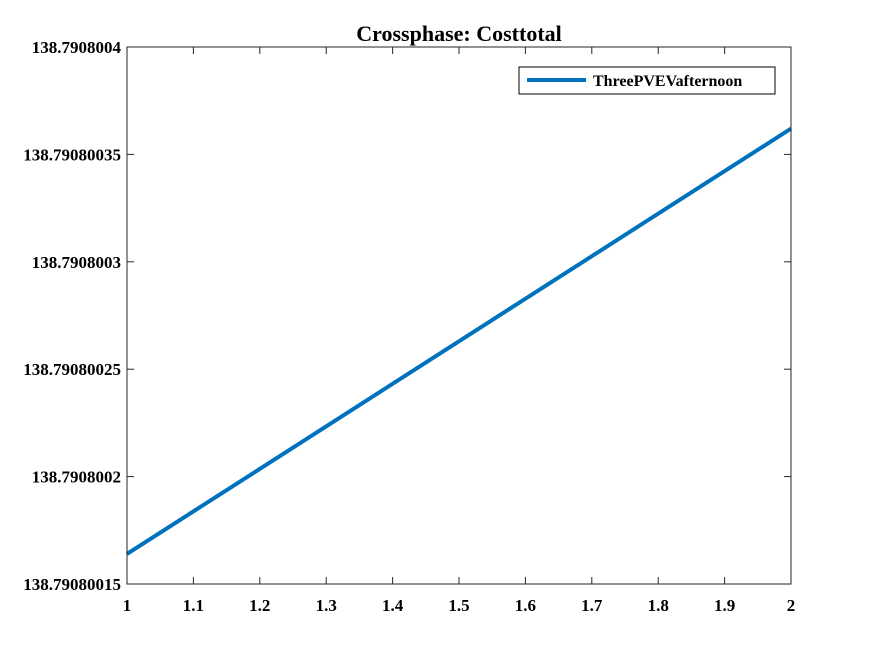 This screenshot has width=875, height=656. I want to click on y-tick-label: 138.7908003, so click(76, 262).